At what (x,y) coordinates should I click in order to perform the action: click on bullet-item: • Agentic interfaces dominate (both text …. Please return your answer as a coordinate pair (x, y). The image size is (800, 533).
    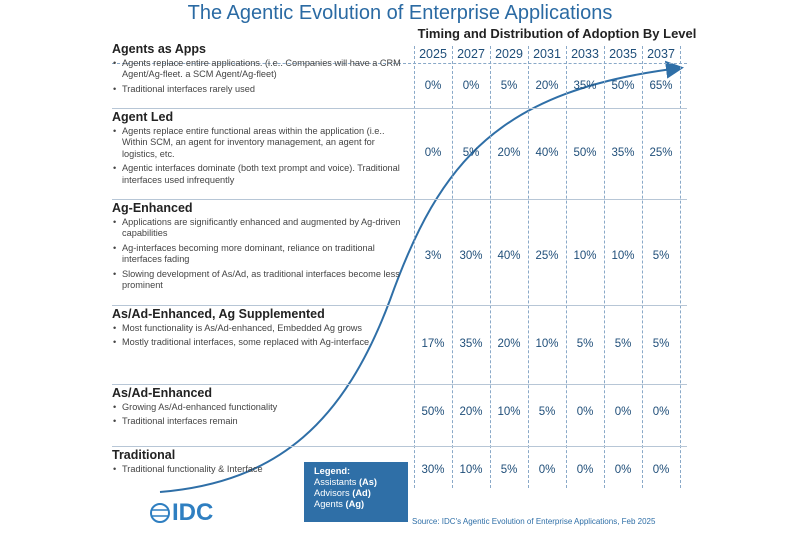
    Looking at the image, I should click on (262, 174).